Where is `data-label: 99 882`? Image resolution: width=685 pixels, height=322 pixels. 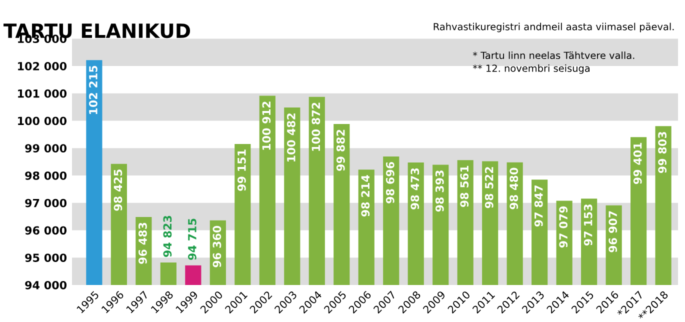 data-label: 99 882 is located at coordinates (340, 150).